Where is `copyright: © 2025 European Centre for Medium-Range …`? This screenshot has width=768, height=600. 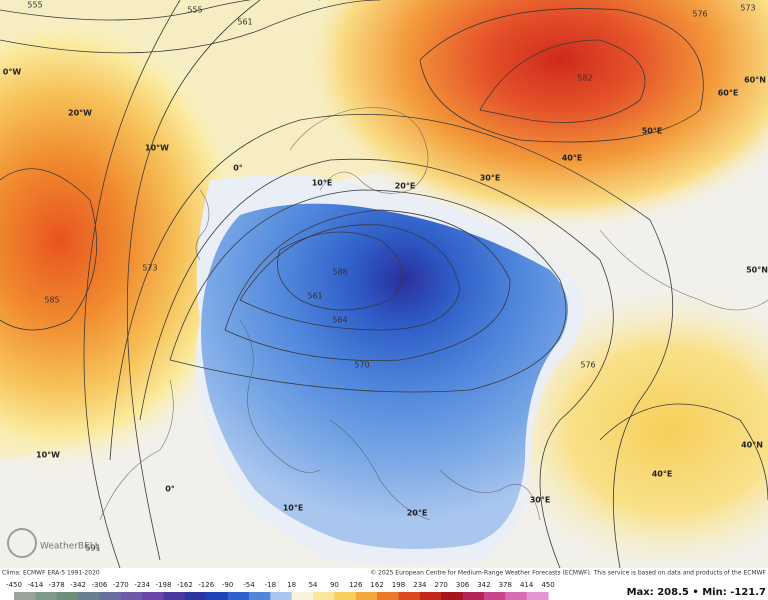 copyright: © 2025 European Centre for Medium-Range … is located at coordinates (568, 573).